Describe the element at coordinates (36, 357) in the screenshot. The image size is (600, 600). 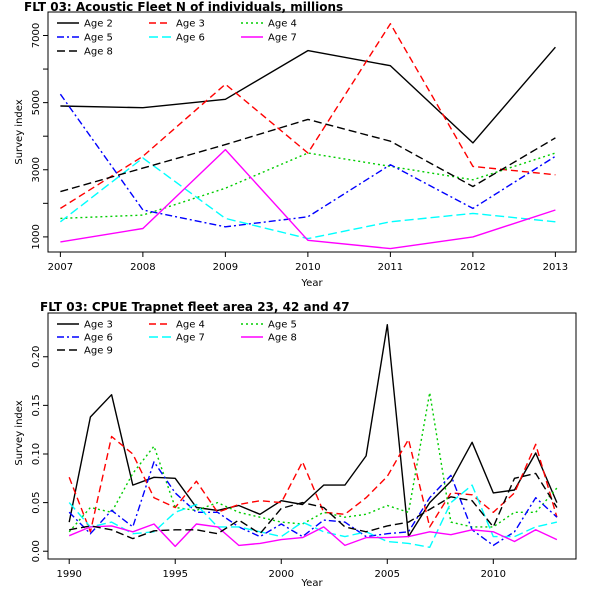
I see `y-tick-label: 0.20` at that location.